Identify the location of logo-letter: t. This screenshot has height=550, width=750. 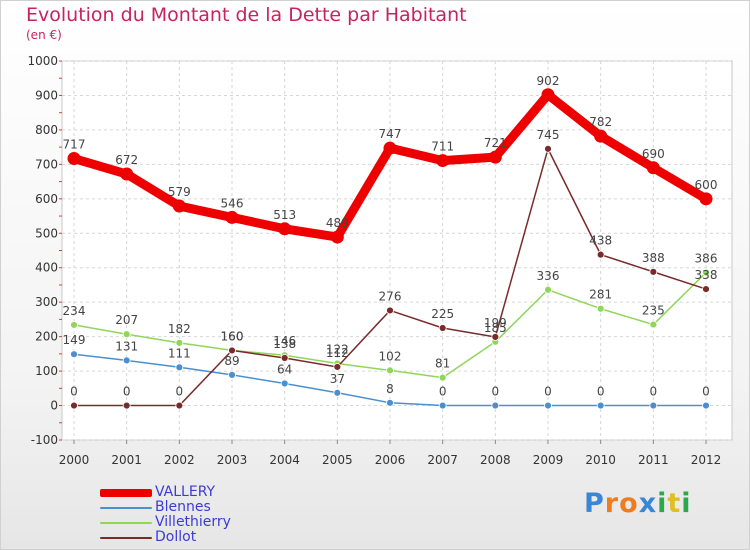
(674, 503).